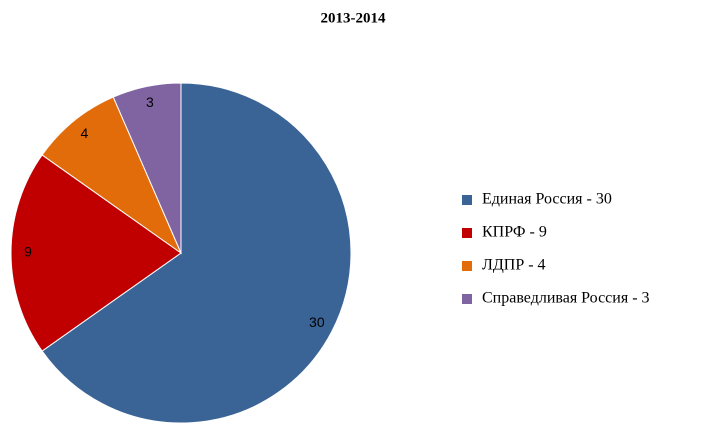 The image size is (706, 424). Describe the element at coordinates (514, 232) in the screenshot. I see `legend-label: КПРФ - 9` at that location.